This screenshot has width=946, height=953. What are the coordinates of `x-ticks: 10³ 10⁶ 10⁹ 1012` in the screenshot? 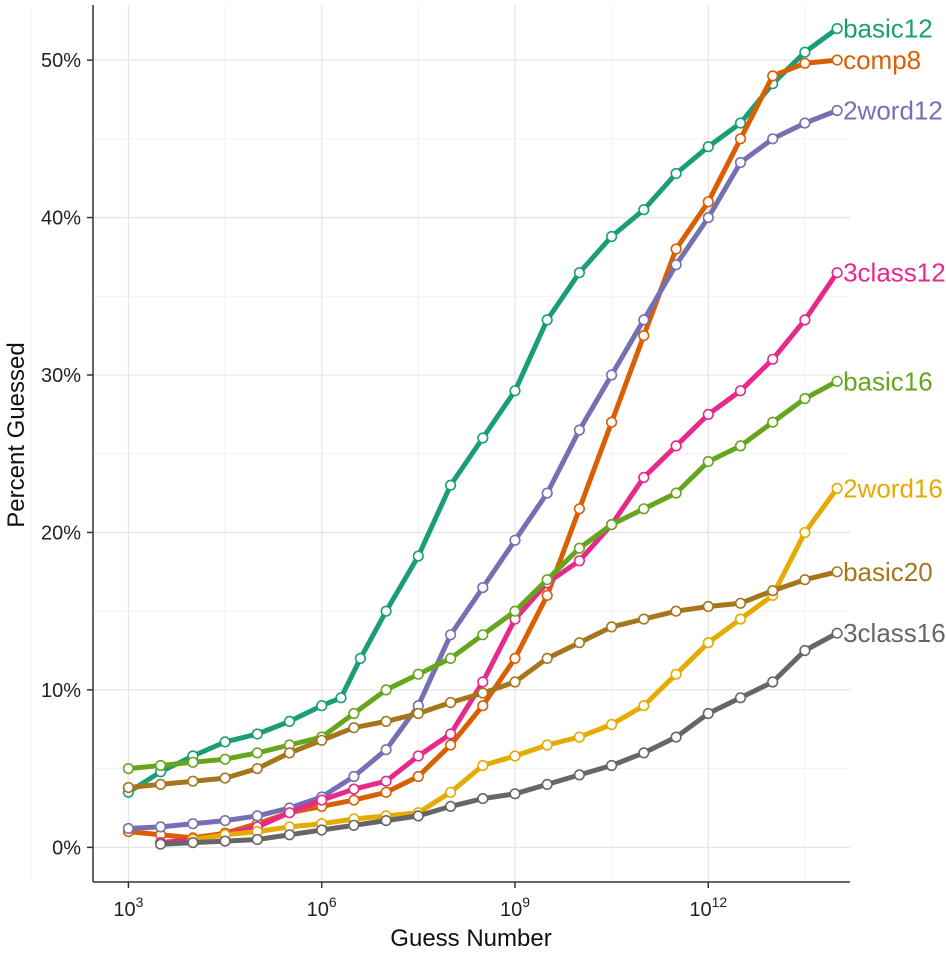 It's located at (420, 901).